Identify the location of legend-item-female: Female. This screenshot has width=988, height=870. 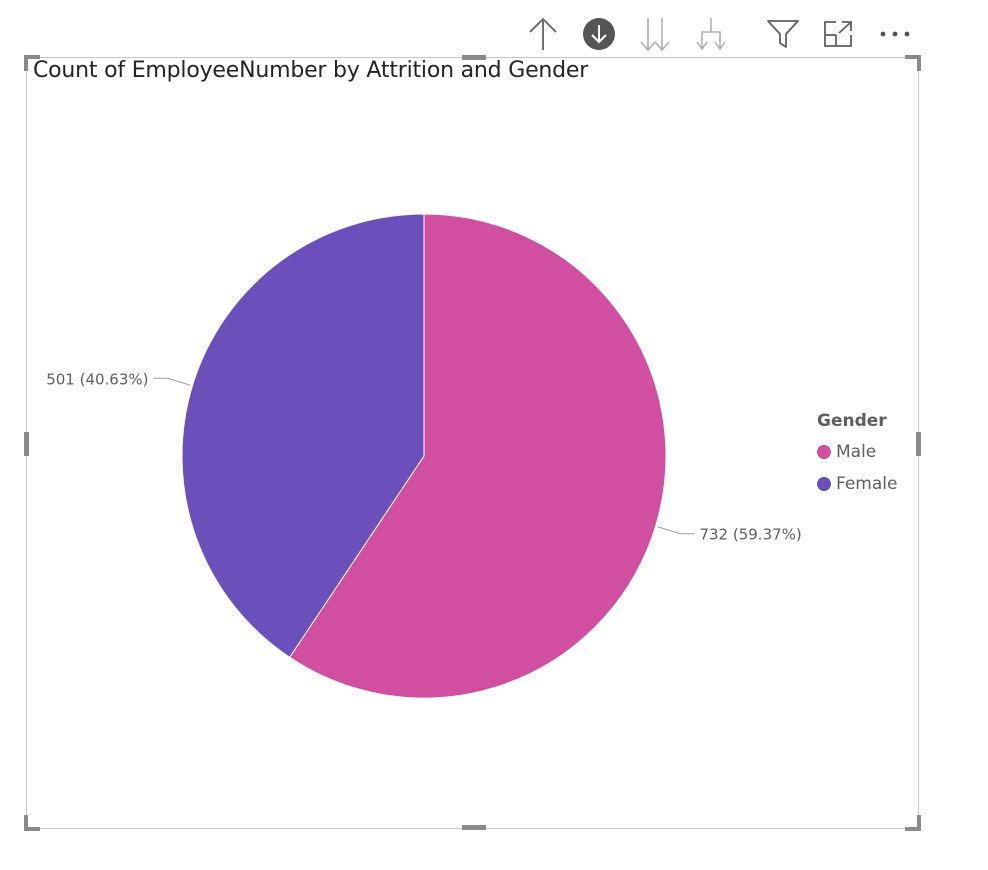
(857, 484).